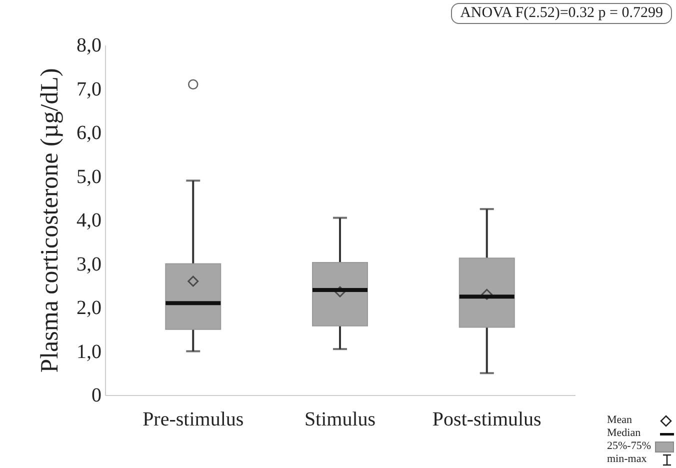  I want to click on y-tick-label: 6,0, so click(89, 133).